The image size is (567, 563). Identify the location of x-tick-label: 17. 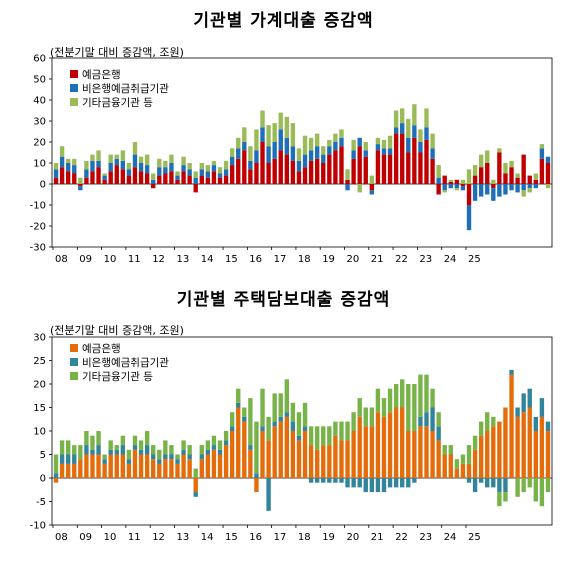
(280, 259).